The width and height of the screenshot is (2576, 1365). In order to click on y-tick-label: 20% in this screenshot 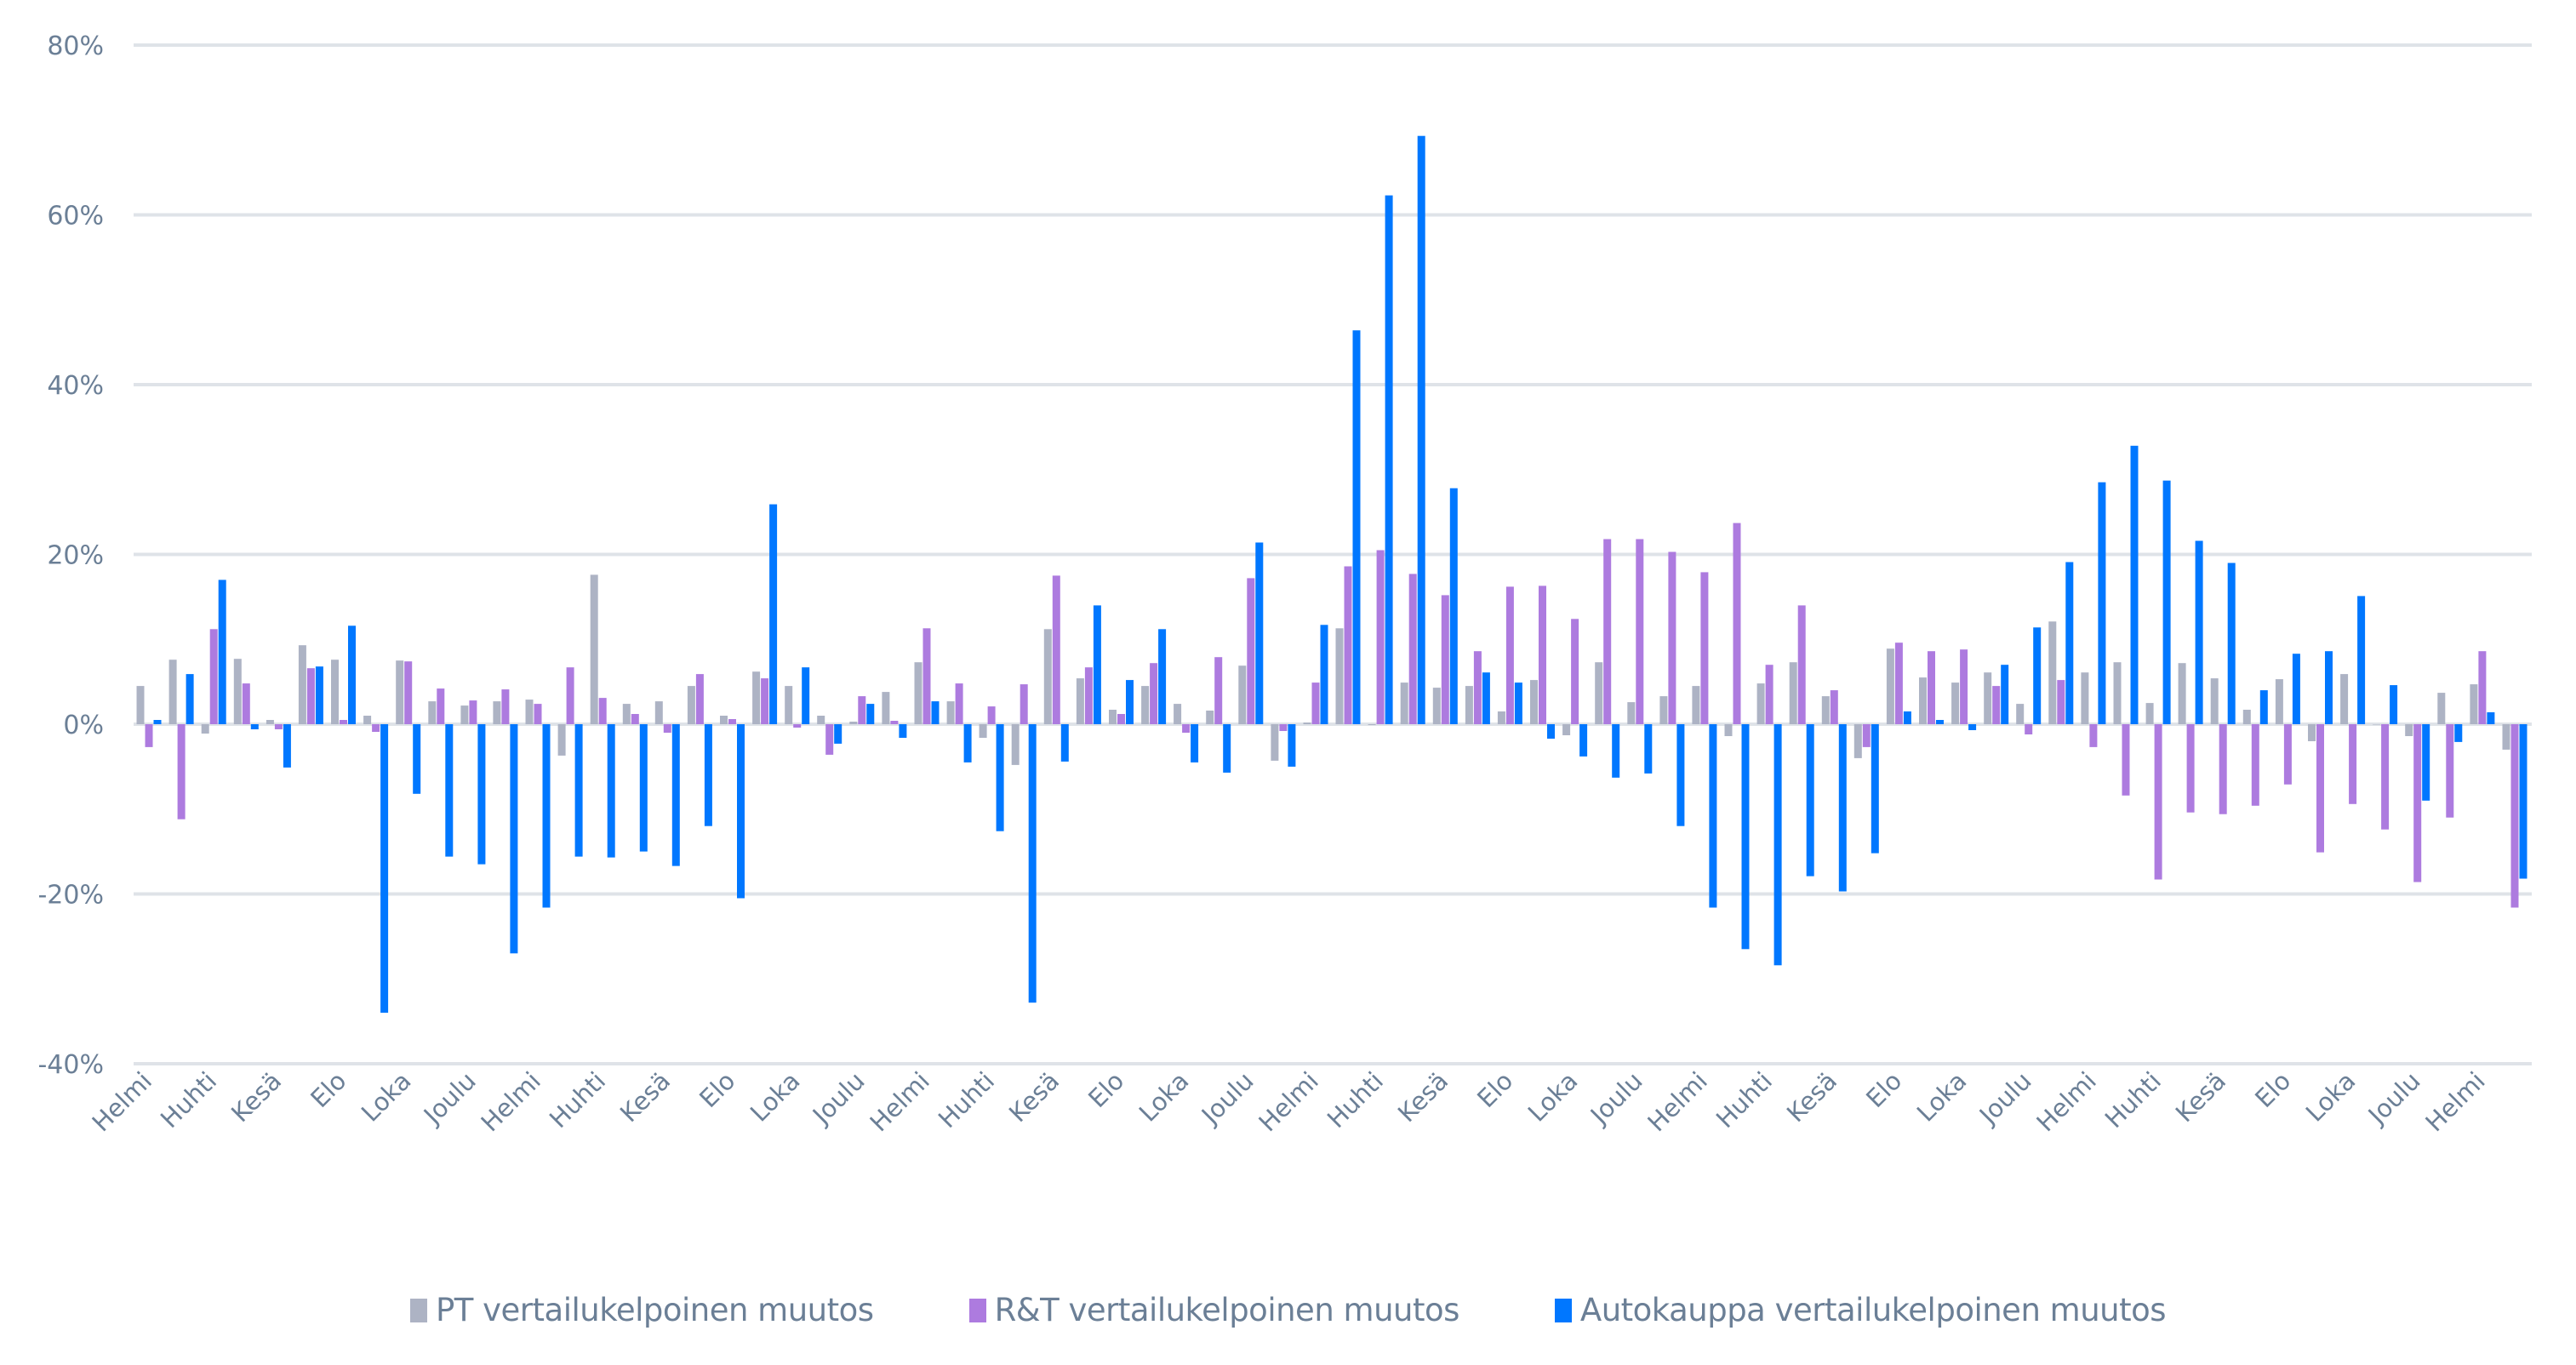, I will do `click(75, 556)`.